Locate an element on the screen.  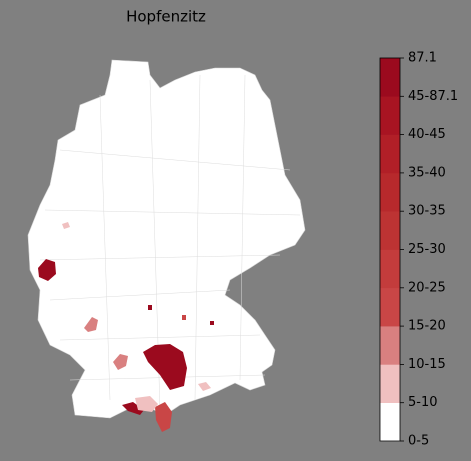
colorbar-label: 40-45 is located at coordinates (427, 134).